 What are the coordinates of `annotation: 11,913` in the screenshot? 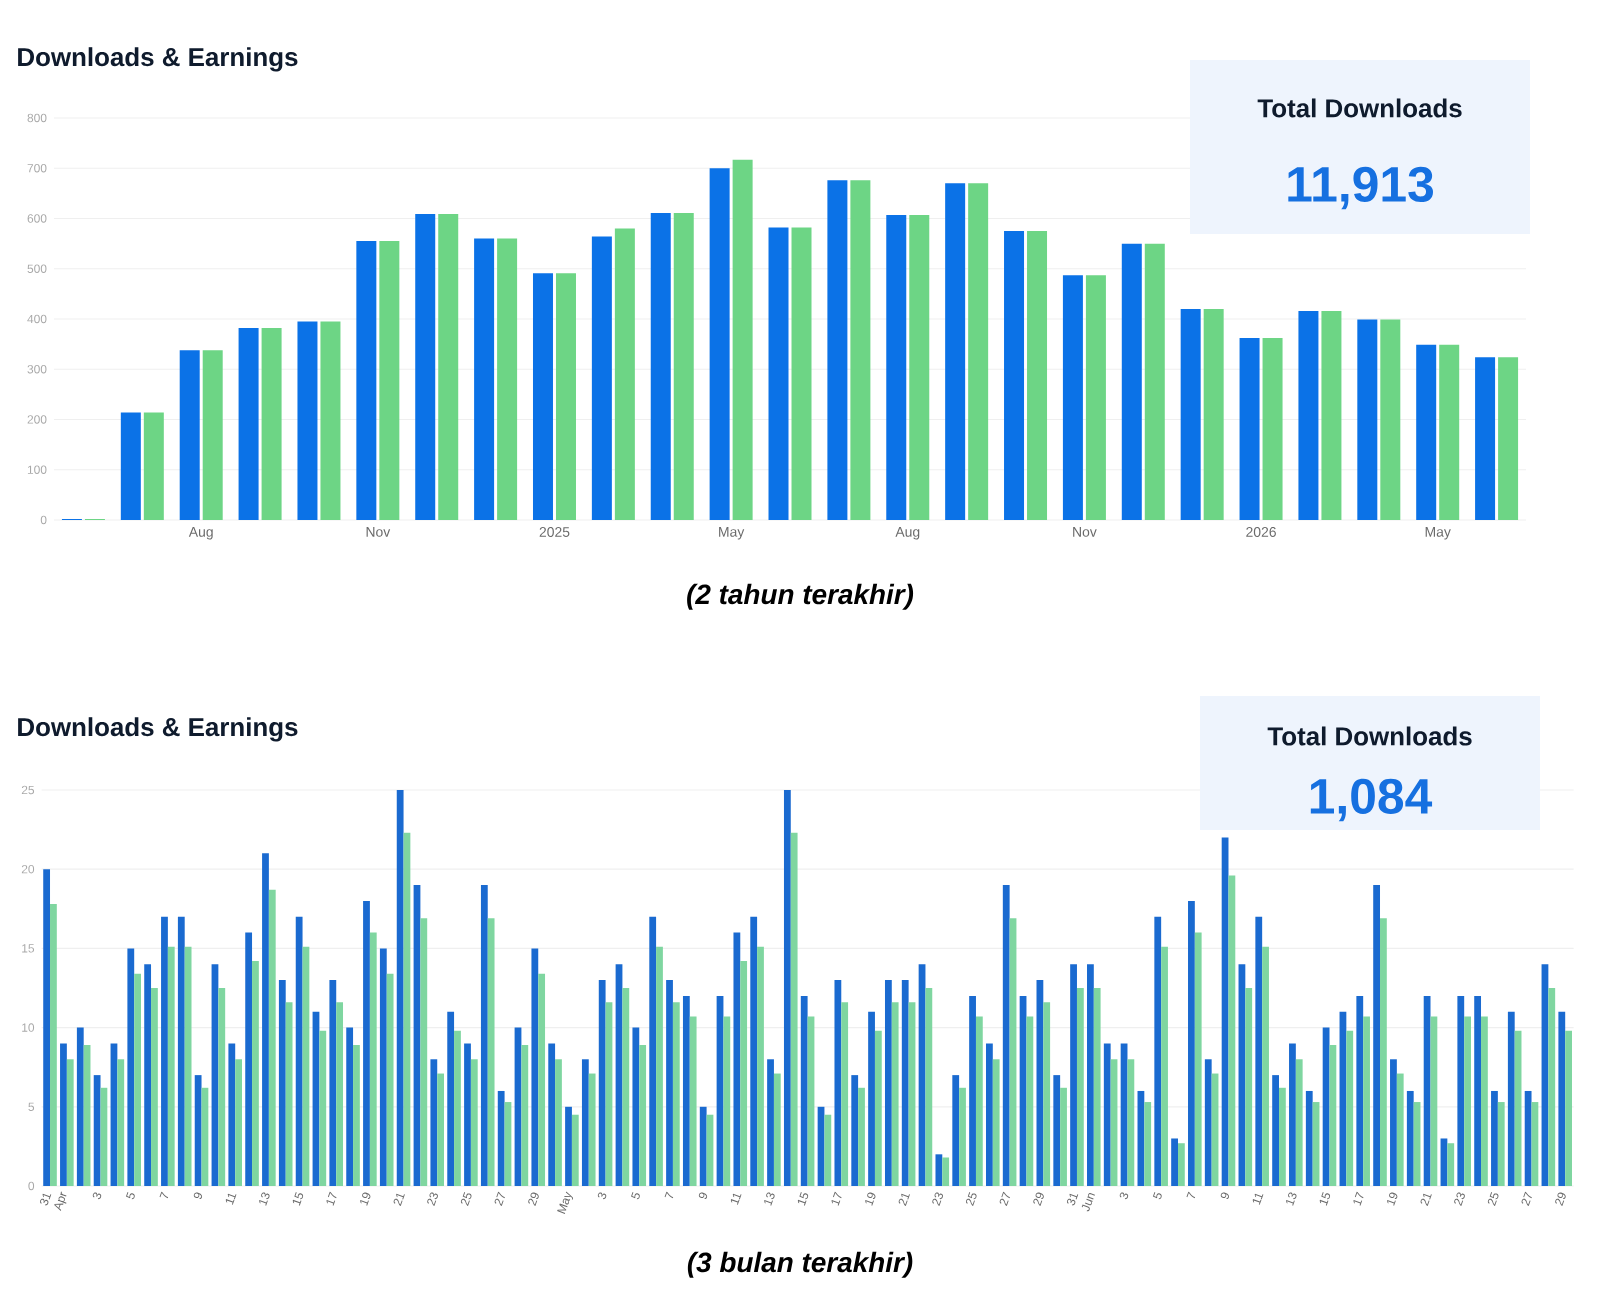 It's located at (1361, 188).